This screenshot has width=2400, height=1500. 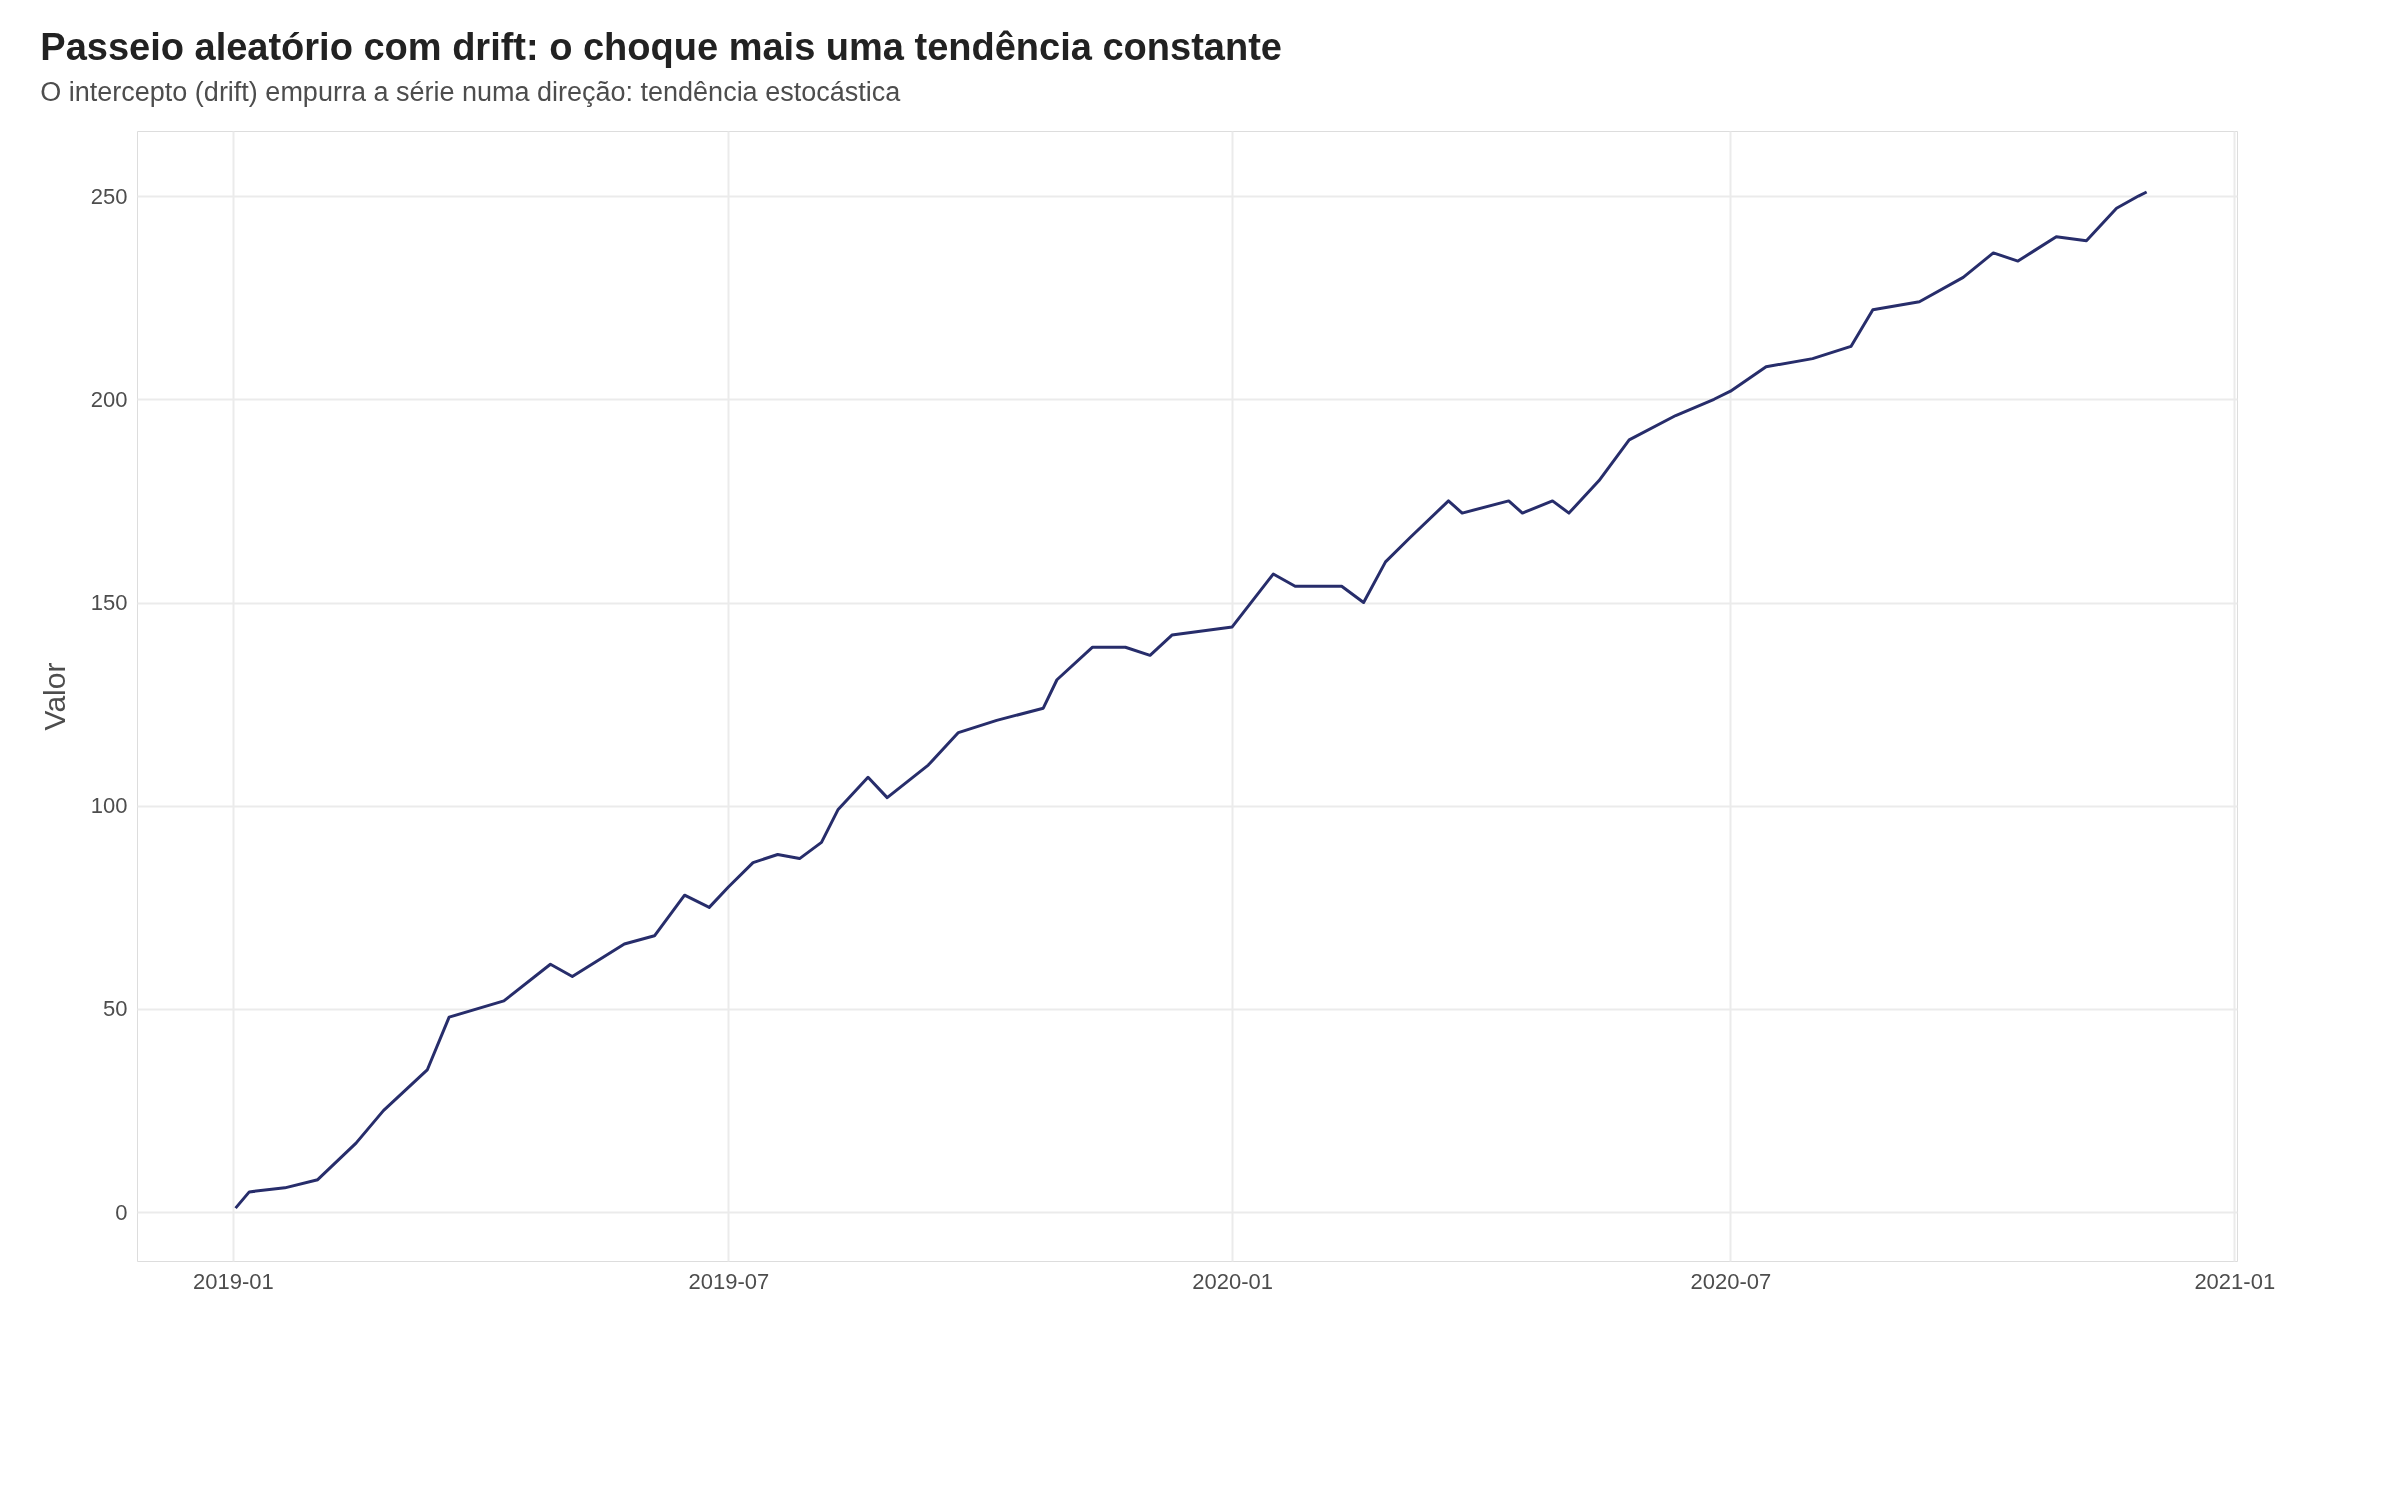 I want to click on chart-title: Passeio aleatório com drift: o choque mais uma tendência constante, so click(x=661, y=47).